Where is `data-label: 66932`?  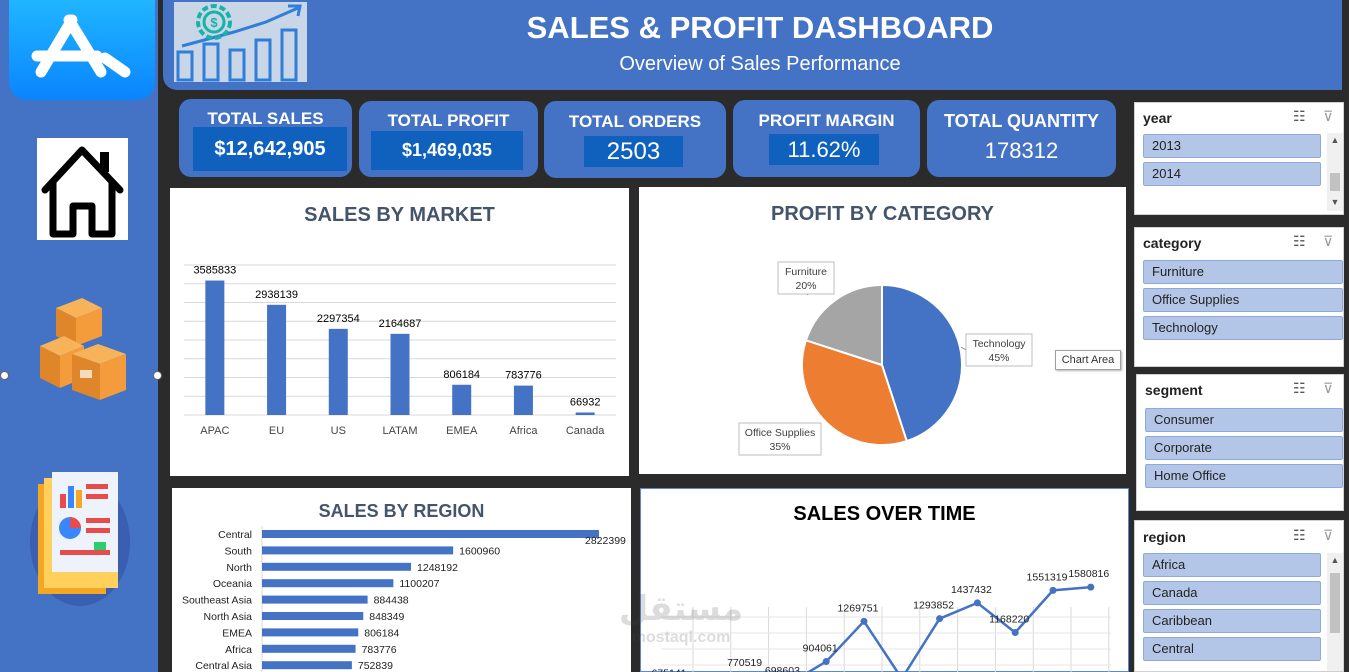
data-label: 66932 is located at coordinates (585, 402).